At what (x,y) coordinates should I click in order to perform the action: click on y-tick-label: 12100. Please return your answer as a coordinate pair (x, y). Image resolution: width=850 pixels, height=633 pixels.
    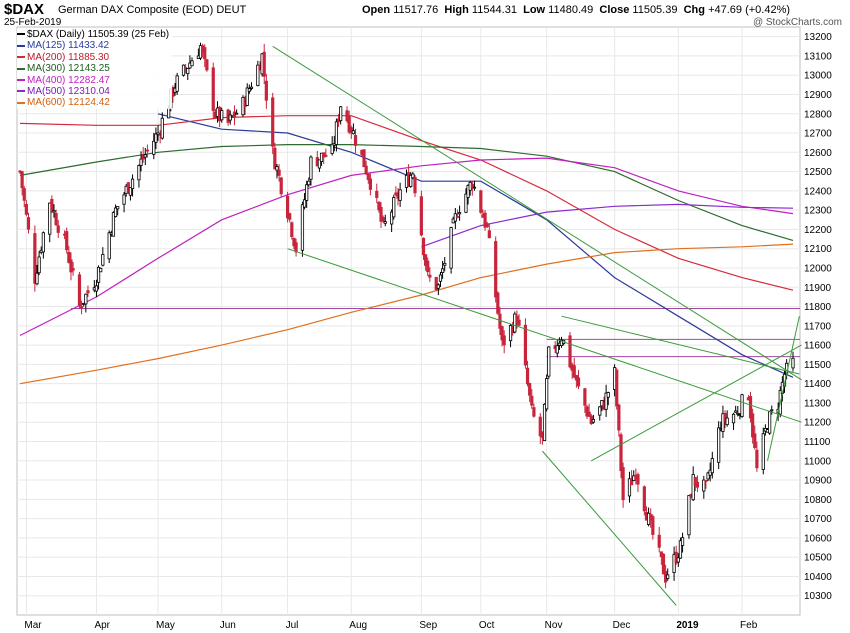
    Looking at the image, I should click on (818, 249).